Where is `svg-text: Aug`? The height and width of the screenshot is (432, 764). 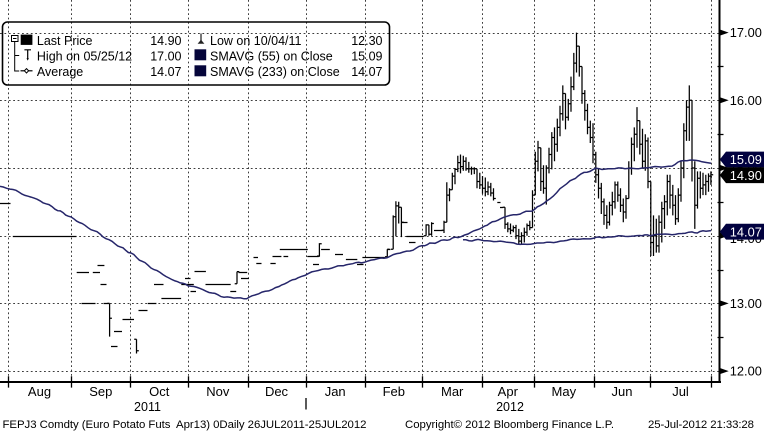 svg-text: Aug is located at coordinates (39, 391).